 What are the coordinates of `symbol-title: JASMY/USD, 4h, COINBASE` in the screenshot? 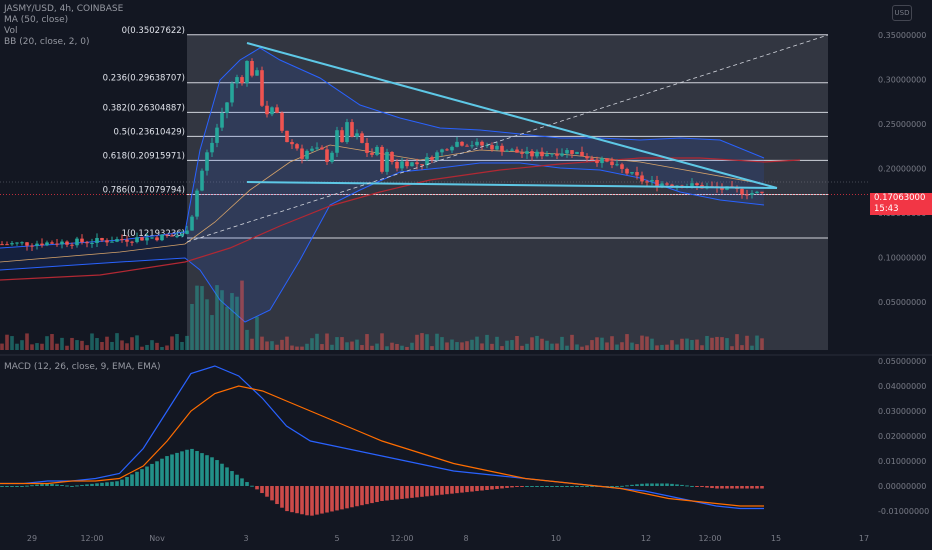 It's located at (64, 9).